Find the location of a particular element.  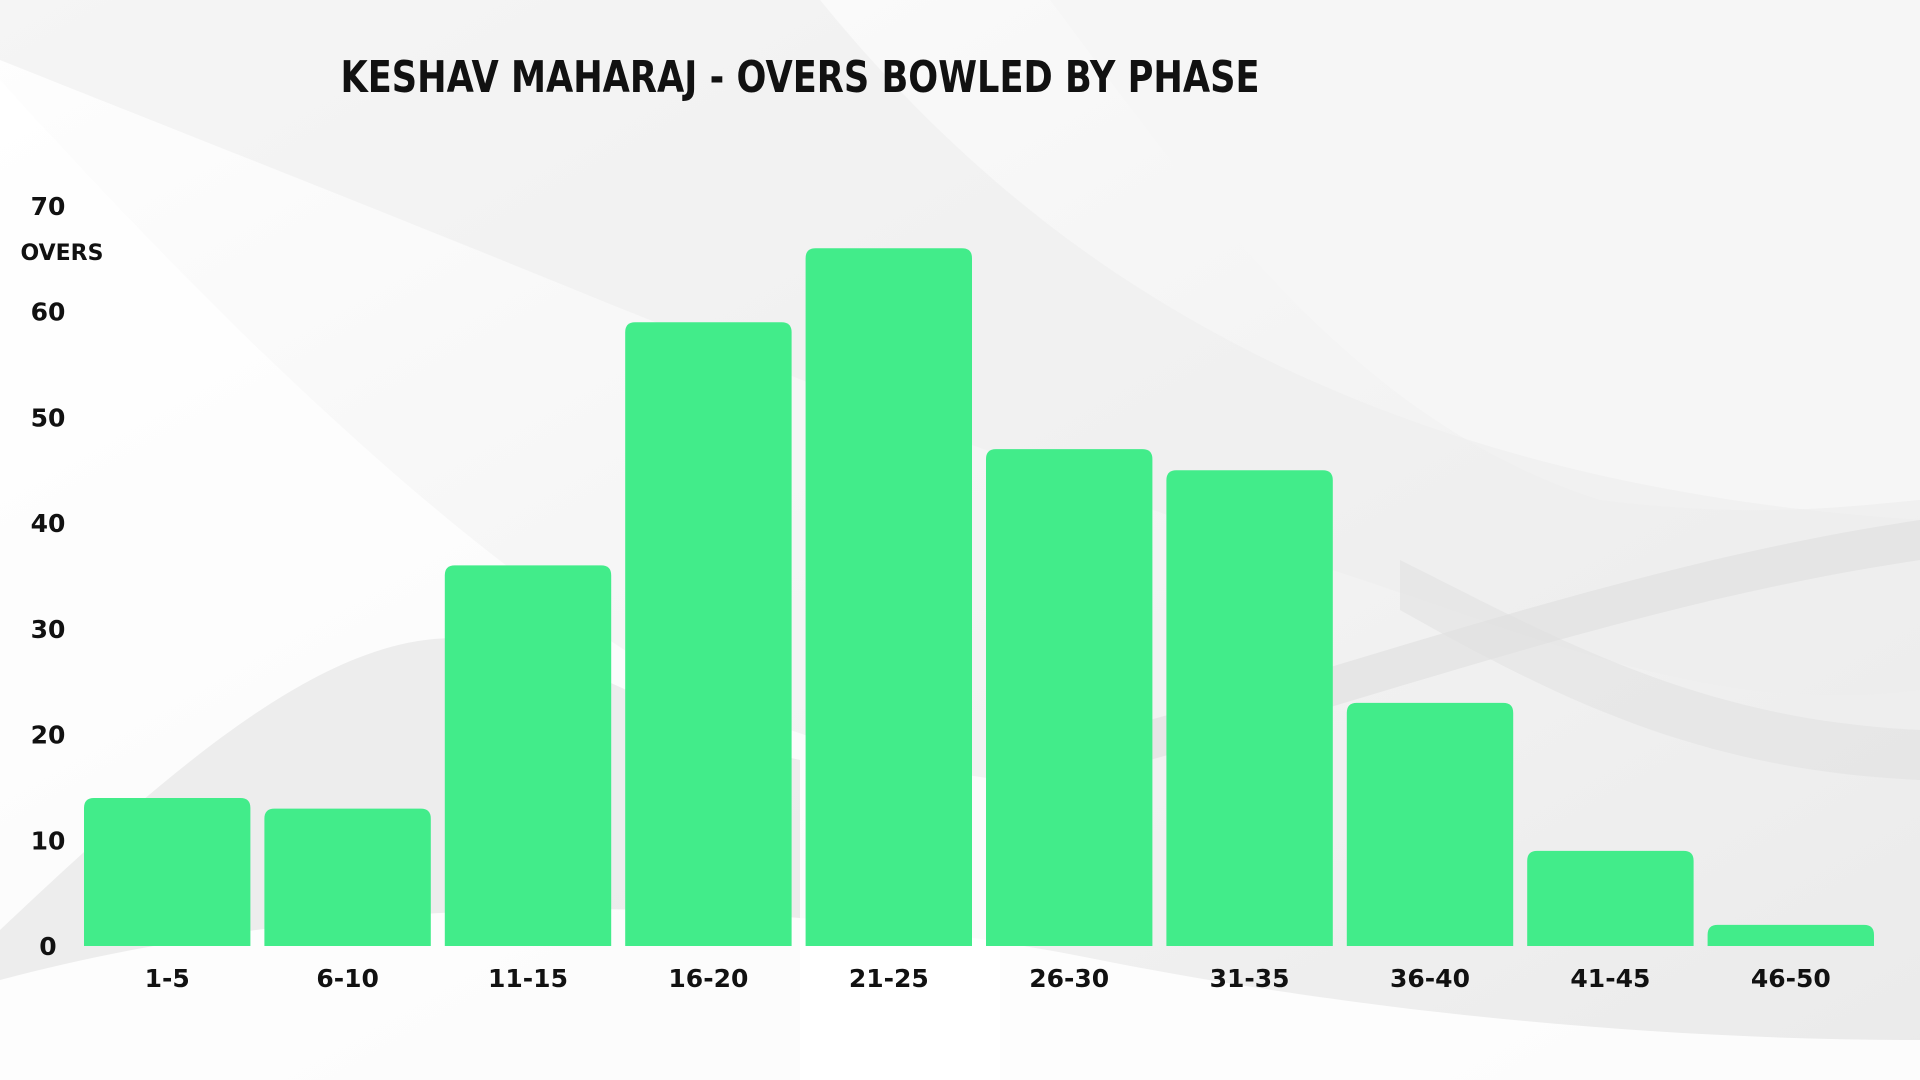

y-tick-label: 50 is located at coordinates (48, 417).